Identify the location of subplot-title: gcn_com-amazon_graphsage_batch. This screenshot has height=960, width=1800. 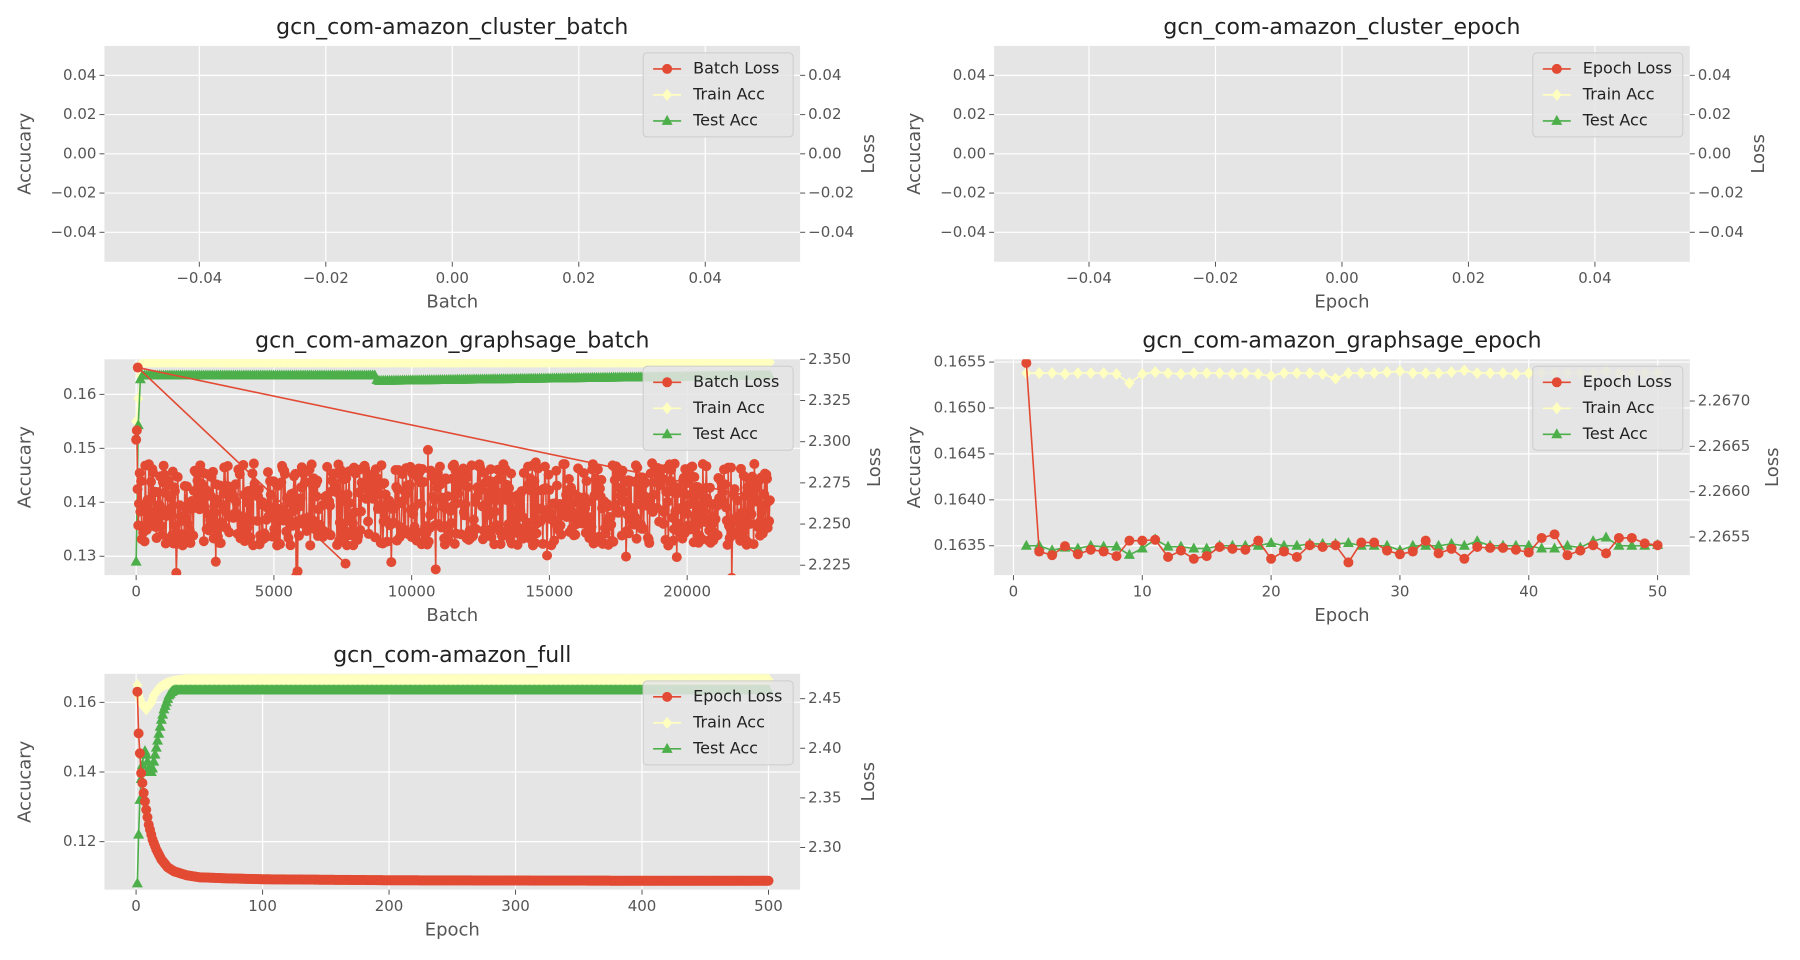
(452, 340).